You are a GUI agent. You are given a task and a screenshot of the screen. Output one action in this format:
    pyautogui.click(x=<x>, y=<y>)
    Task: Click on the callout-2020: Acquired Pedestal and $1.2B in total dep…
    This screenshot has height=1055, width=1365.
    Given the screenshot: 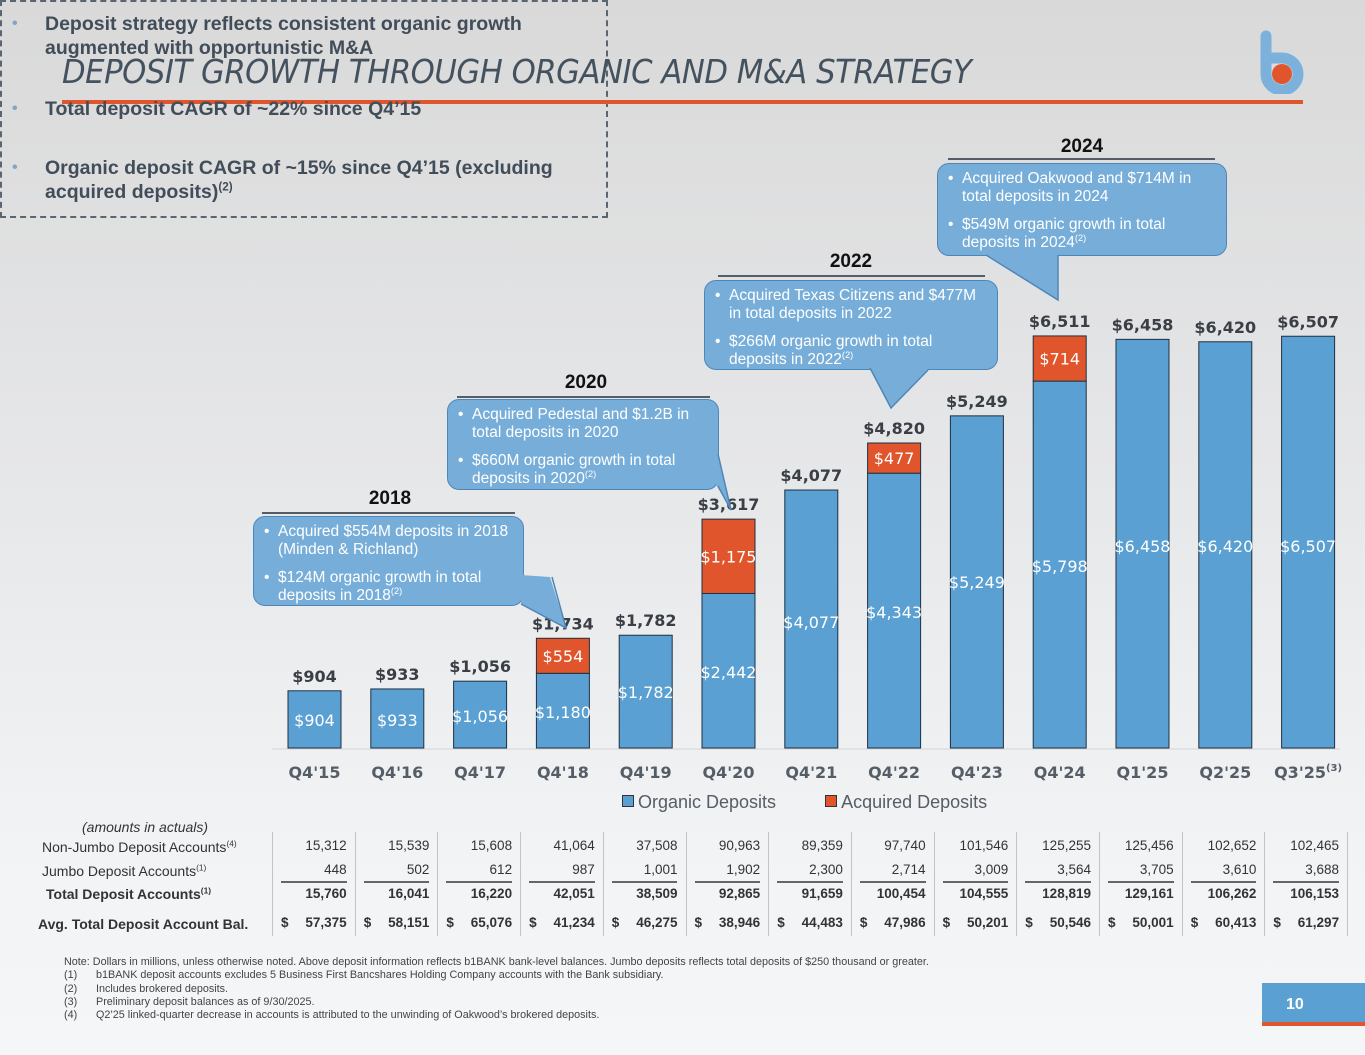 What is the action you would take?
    pyautogui.click(x=583, y=444)
    